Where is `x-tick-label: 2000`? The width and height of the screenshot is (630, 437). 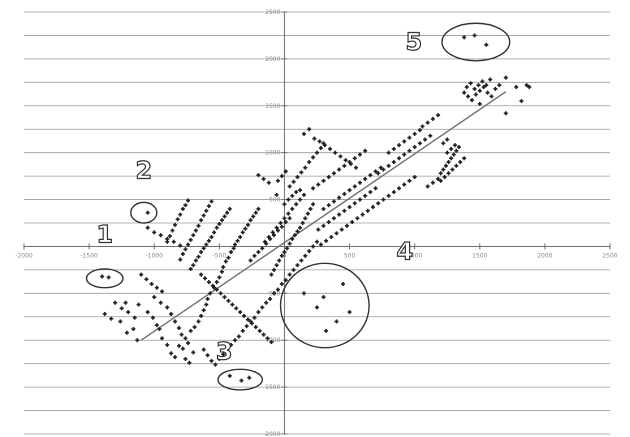 x-tick-label: 2000 is located at coordinates (544, 255).